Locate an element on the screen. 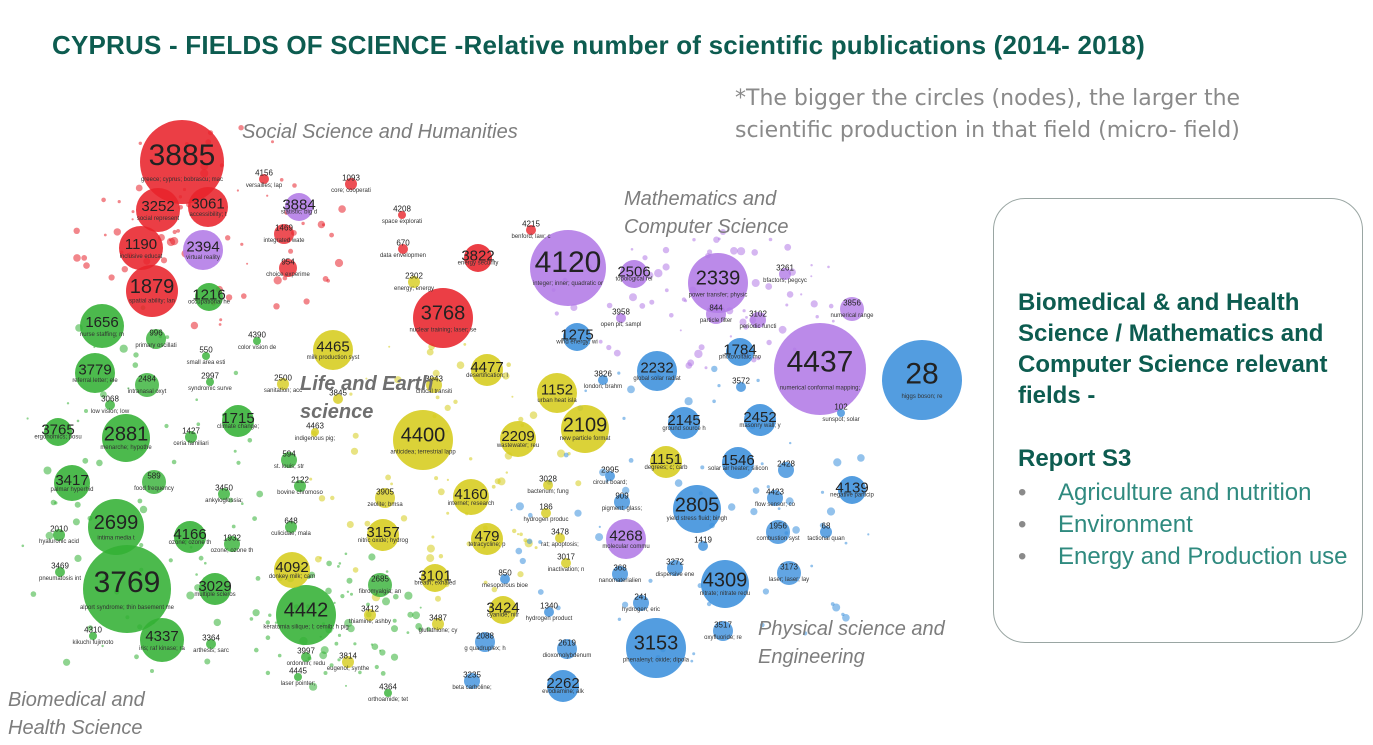  node-desc-label: nuclear training; laser; se is located at coordinates (443, 331).